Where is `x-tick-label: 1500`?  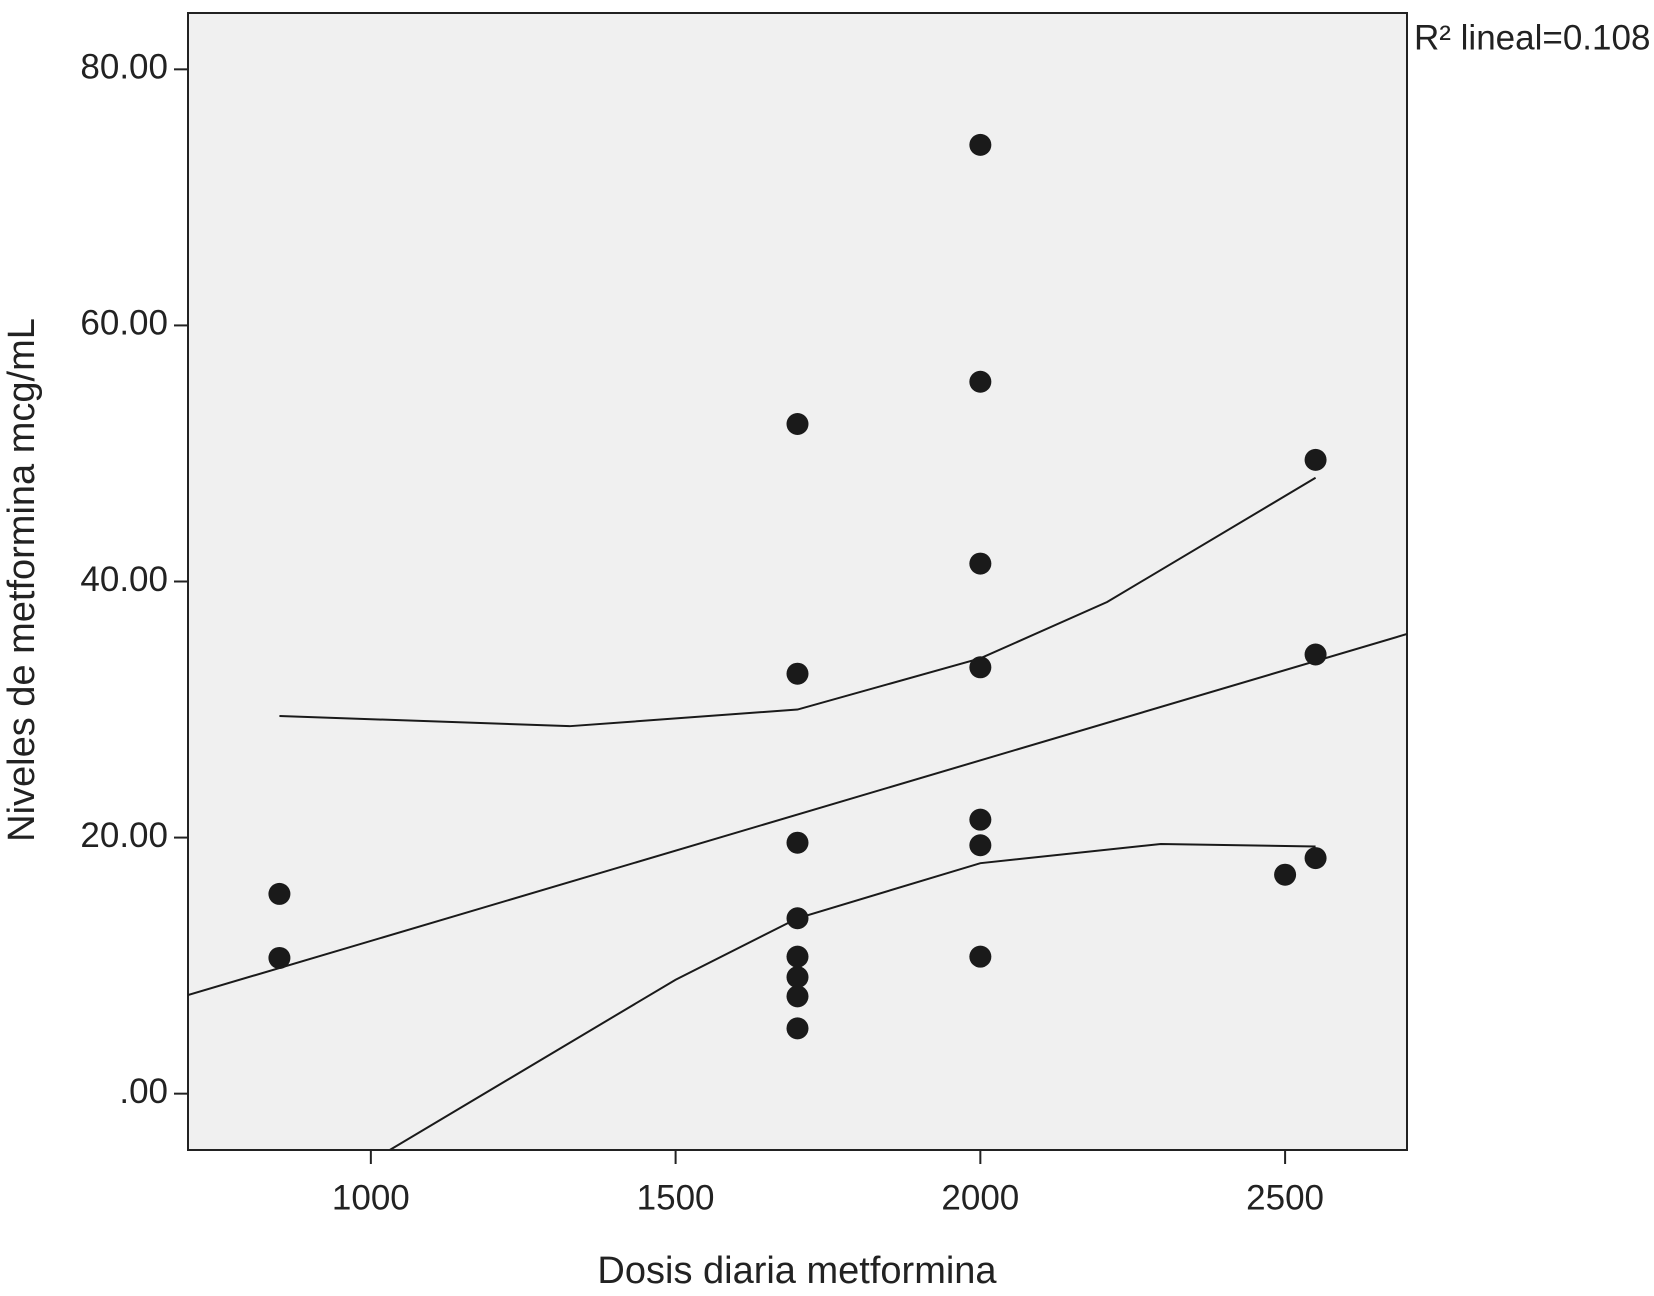
x-tick-label: 1500 is located at coordinates (676, 1197).